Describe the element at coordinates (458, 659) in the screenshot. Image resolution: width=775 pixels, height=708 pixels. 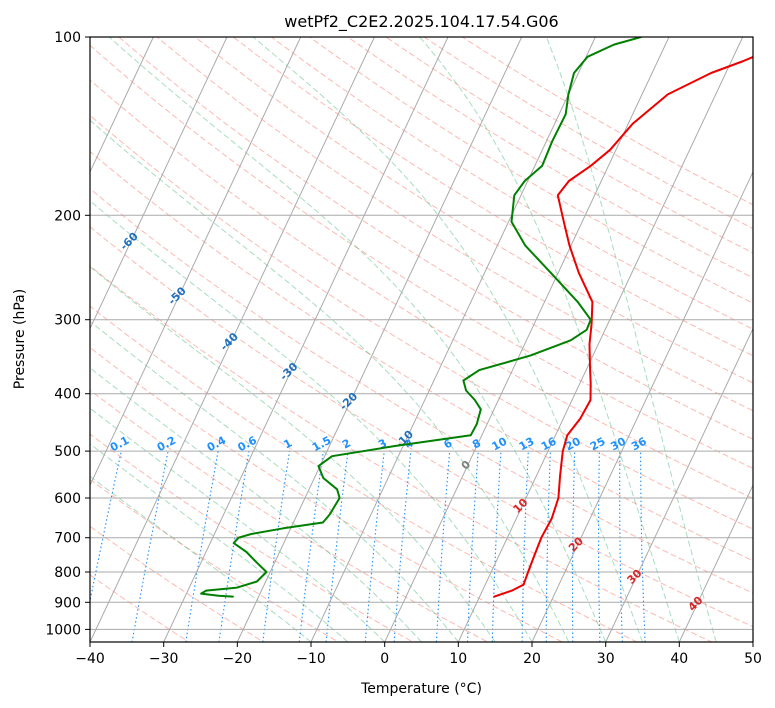
I see `x-tick-label: 10` at that location.